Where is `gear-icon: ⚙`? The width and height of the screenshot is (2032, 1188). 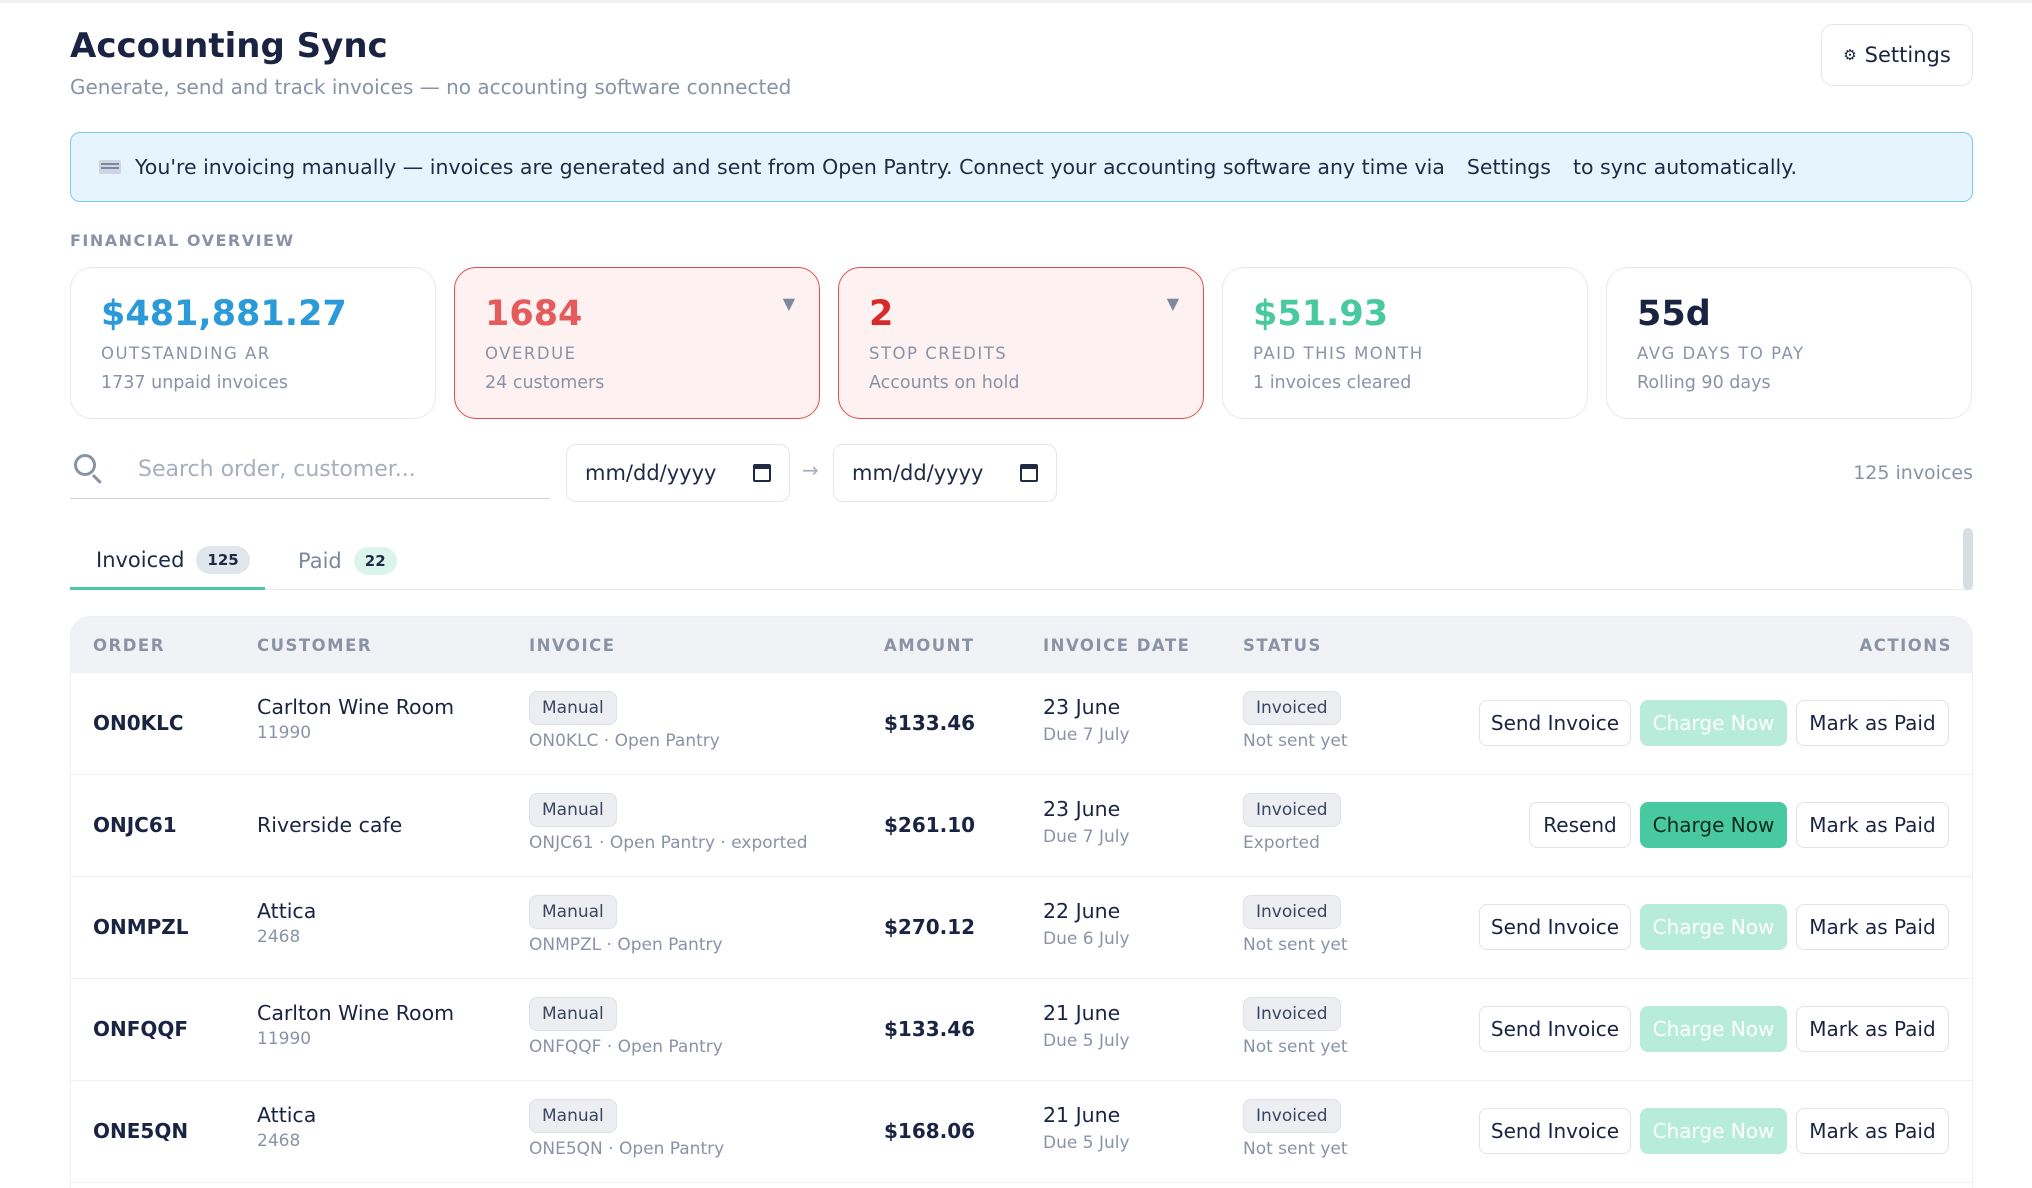
gear-icon: ⚙ is located at coordinates (1850, 55).